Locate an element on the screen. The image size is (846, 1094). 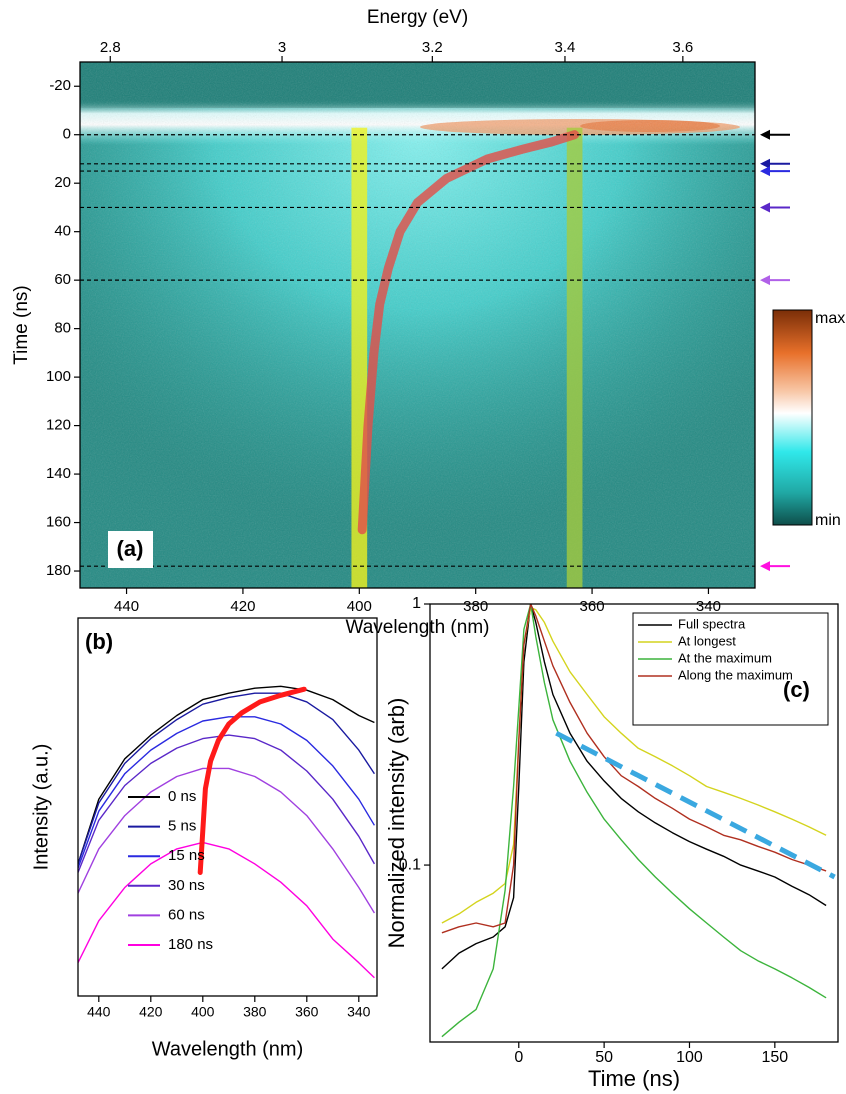
plot-lines is located at coordinates (227, 832).